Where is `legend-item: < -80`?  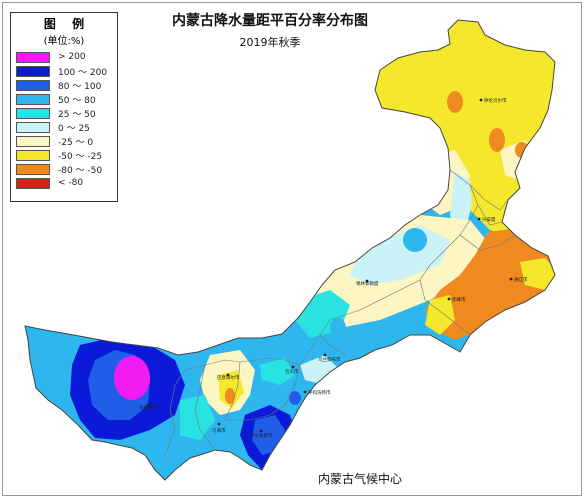
legend-item: < -80 is located at coordinates (66, 183).